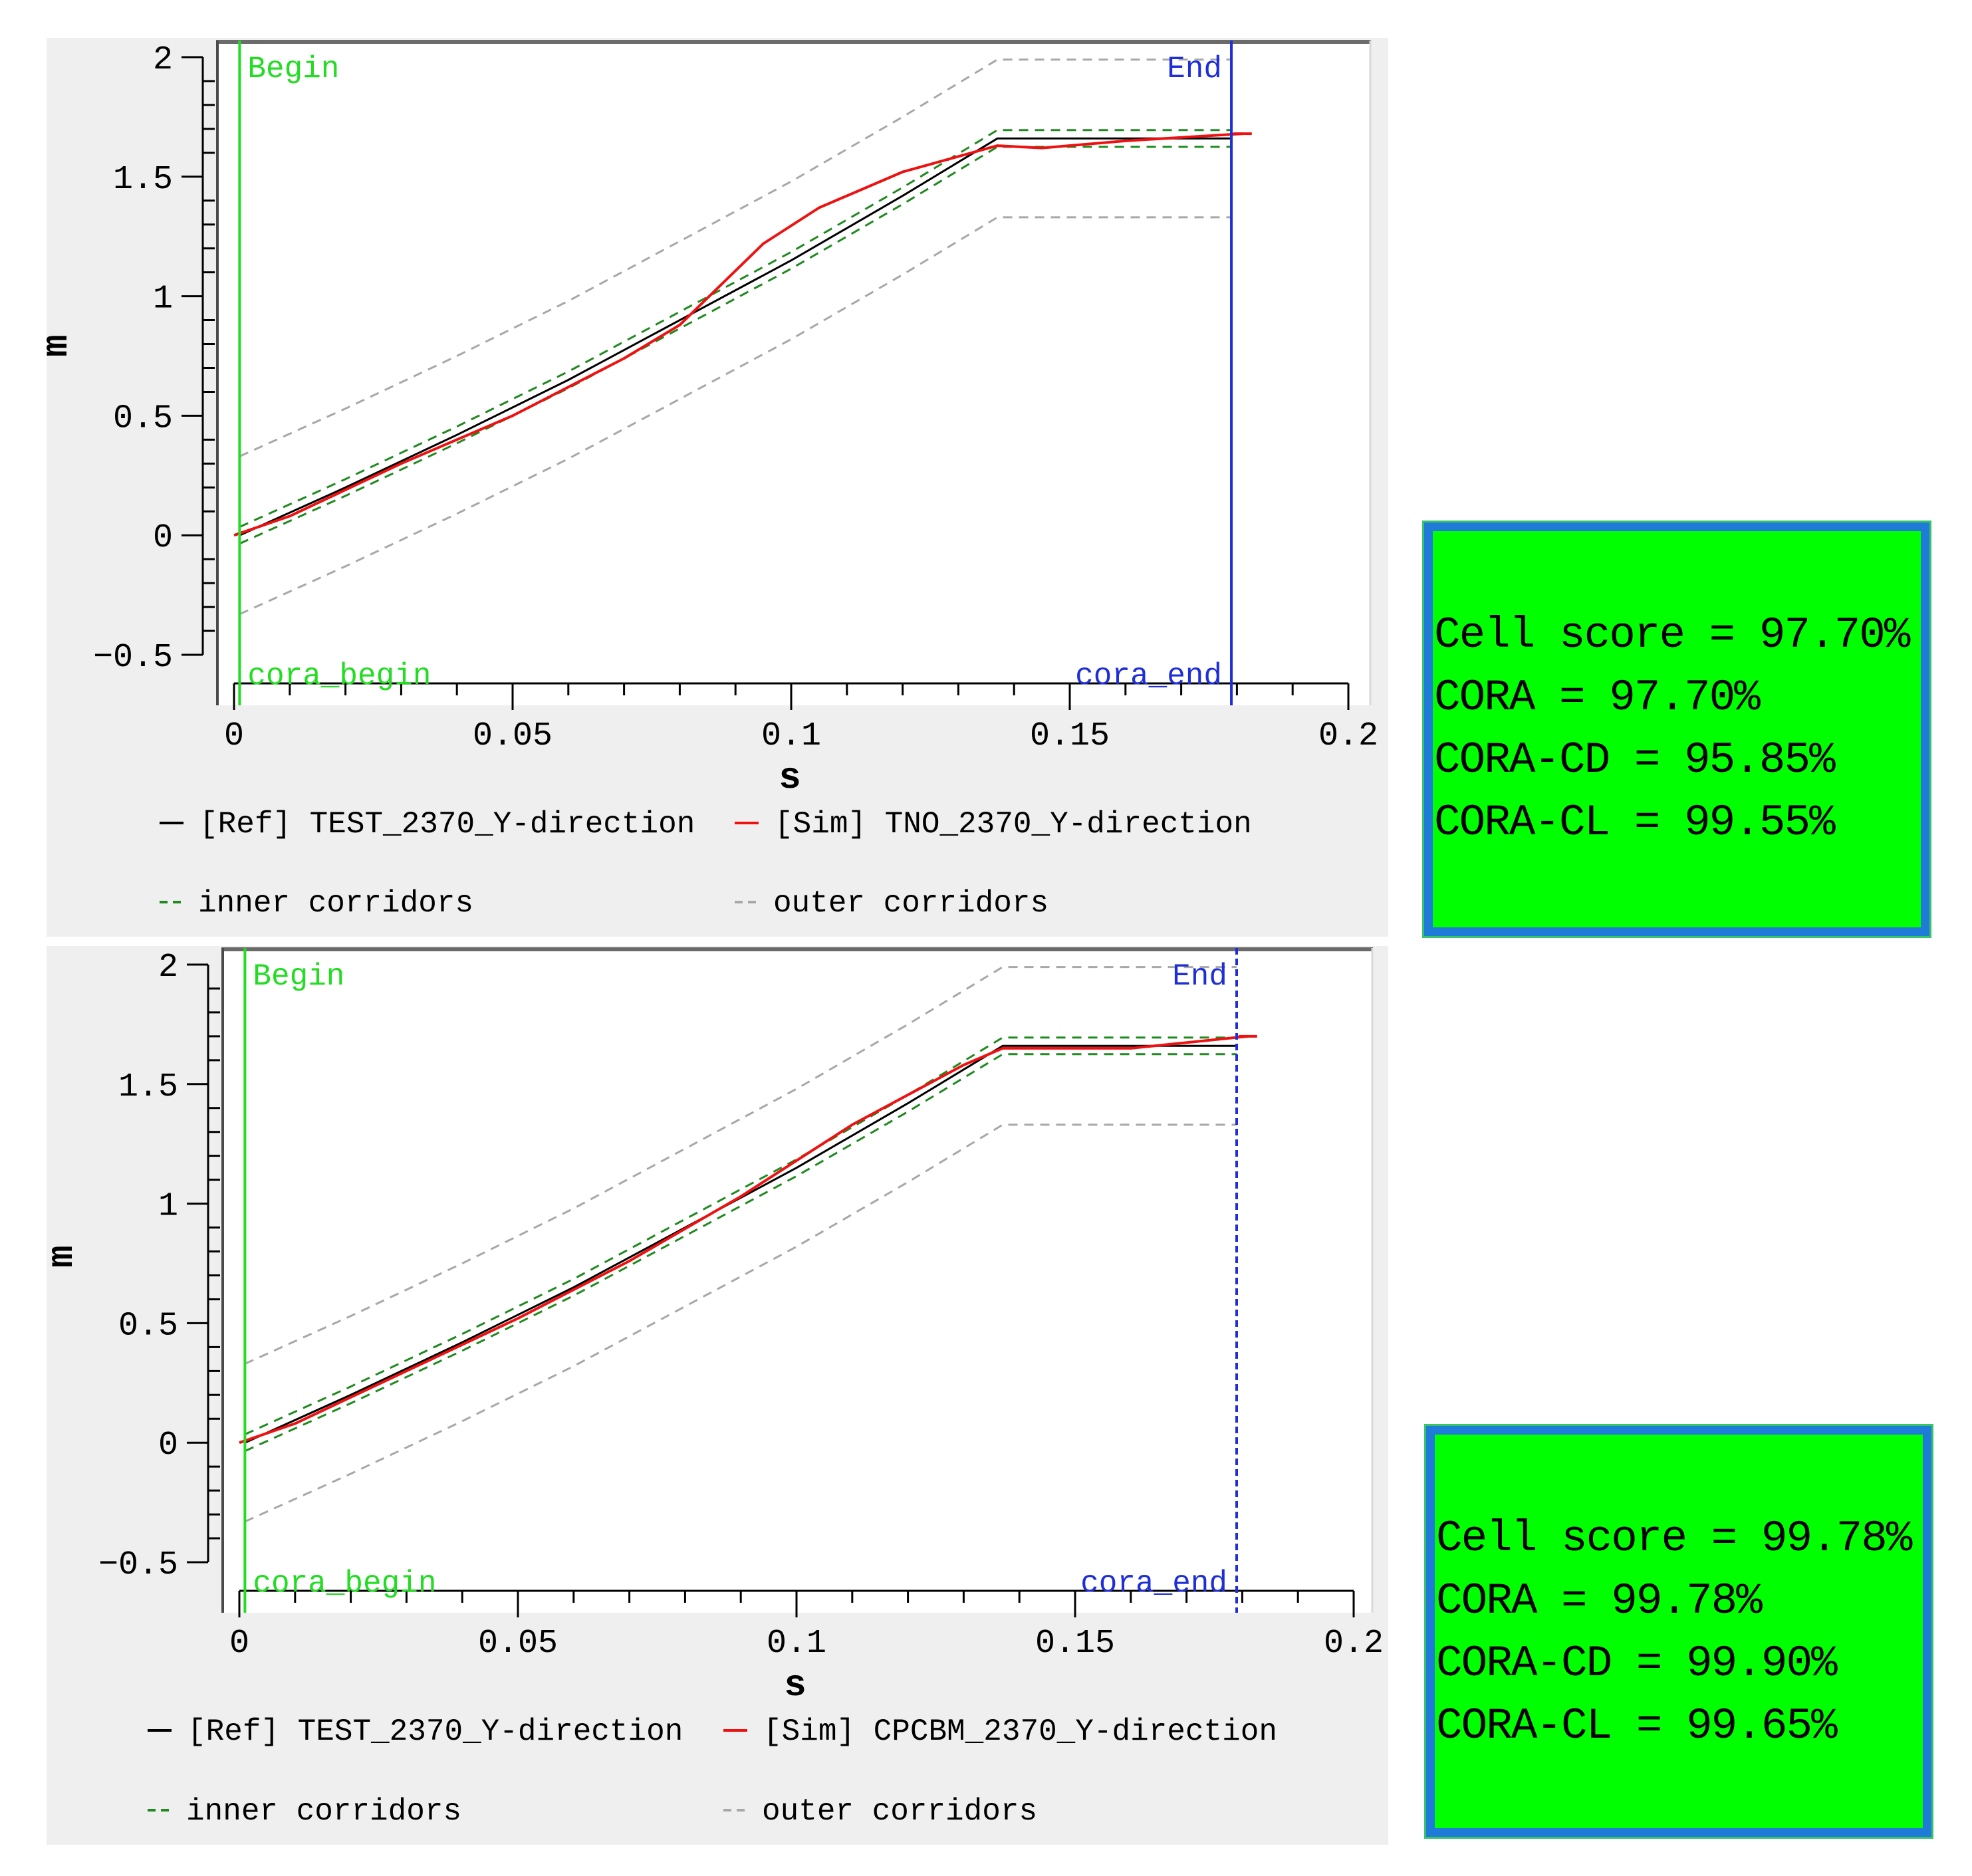  I want to click on cora-cl-score-text: CORA-CL = 99.65%, so click(1637, 1726).